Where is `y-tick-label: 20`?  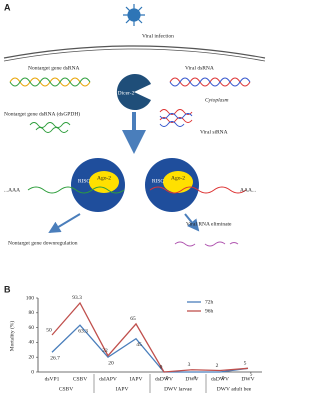 y-tick-label: 20 is located at coordinates (32, 357).